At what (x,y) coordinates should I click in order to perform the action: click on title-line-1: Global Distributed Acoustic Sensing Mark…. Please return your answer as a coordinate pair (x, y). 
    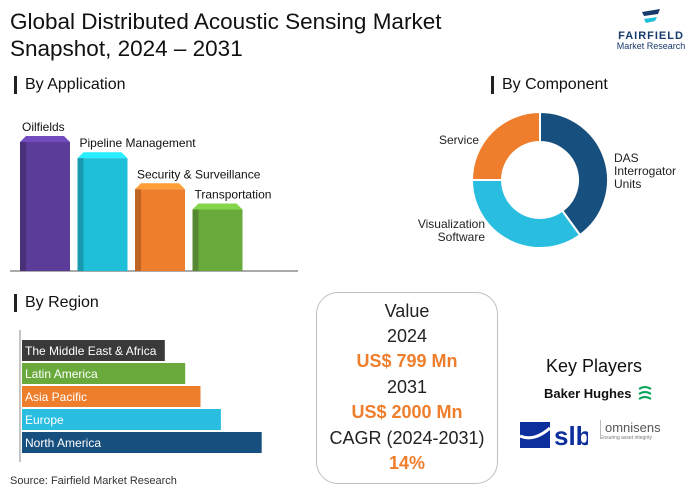
    Looking at the image, I should click on (226, 21).